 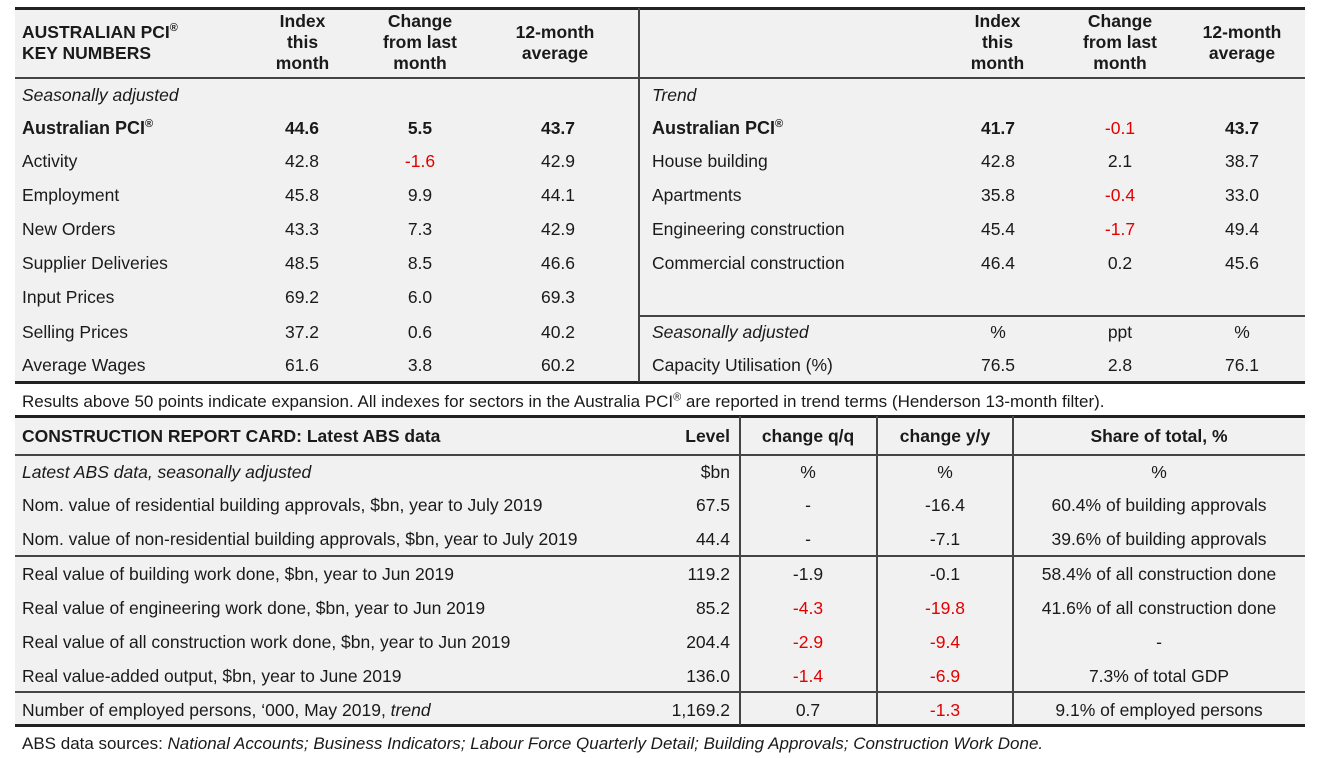 What do you see at coordinates (1159, 436) in the screenshot?
I see `report-col-share: Share of total, %` at bounding box center [1159, 436].